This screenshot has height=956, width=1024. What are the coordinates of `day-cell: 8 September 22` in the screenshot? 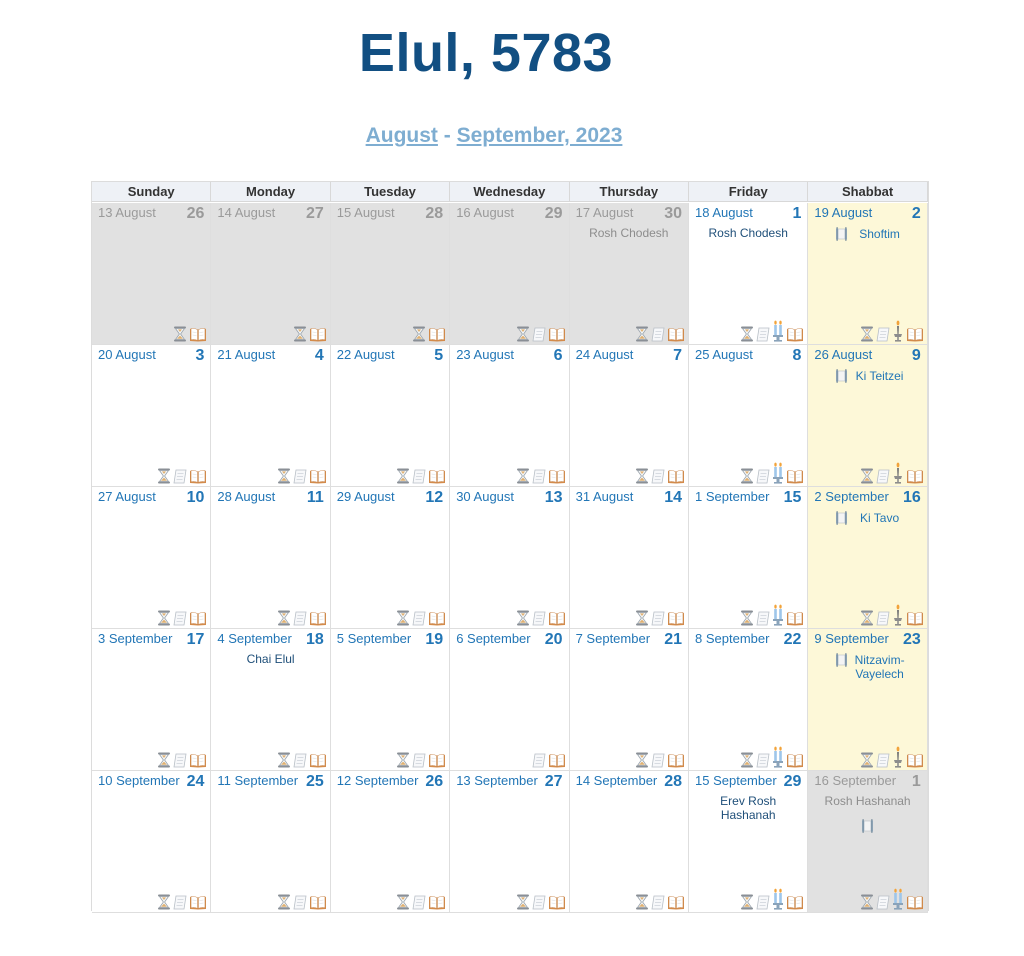 It's located at (749, 700).